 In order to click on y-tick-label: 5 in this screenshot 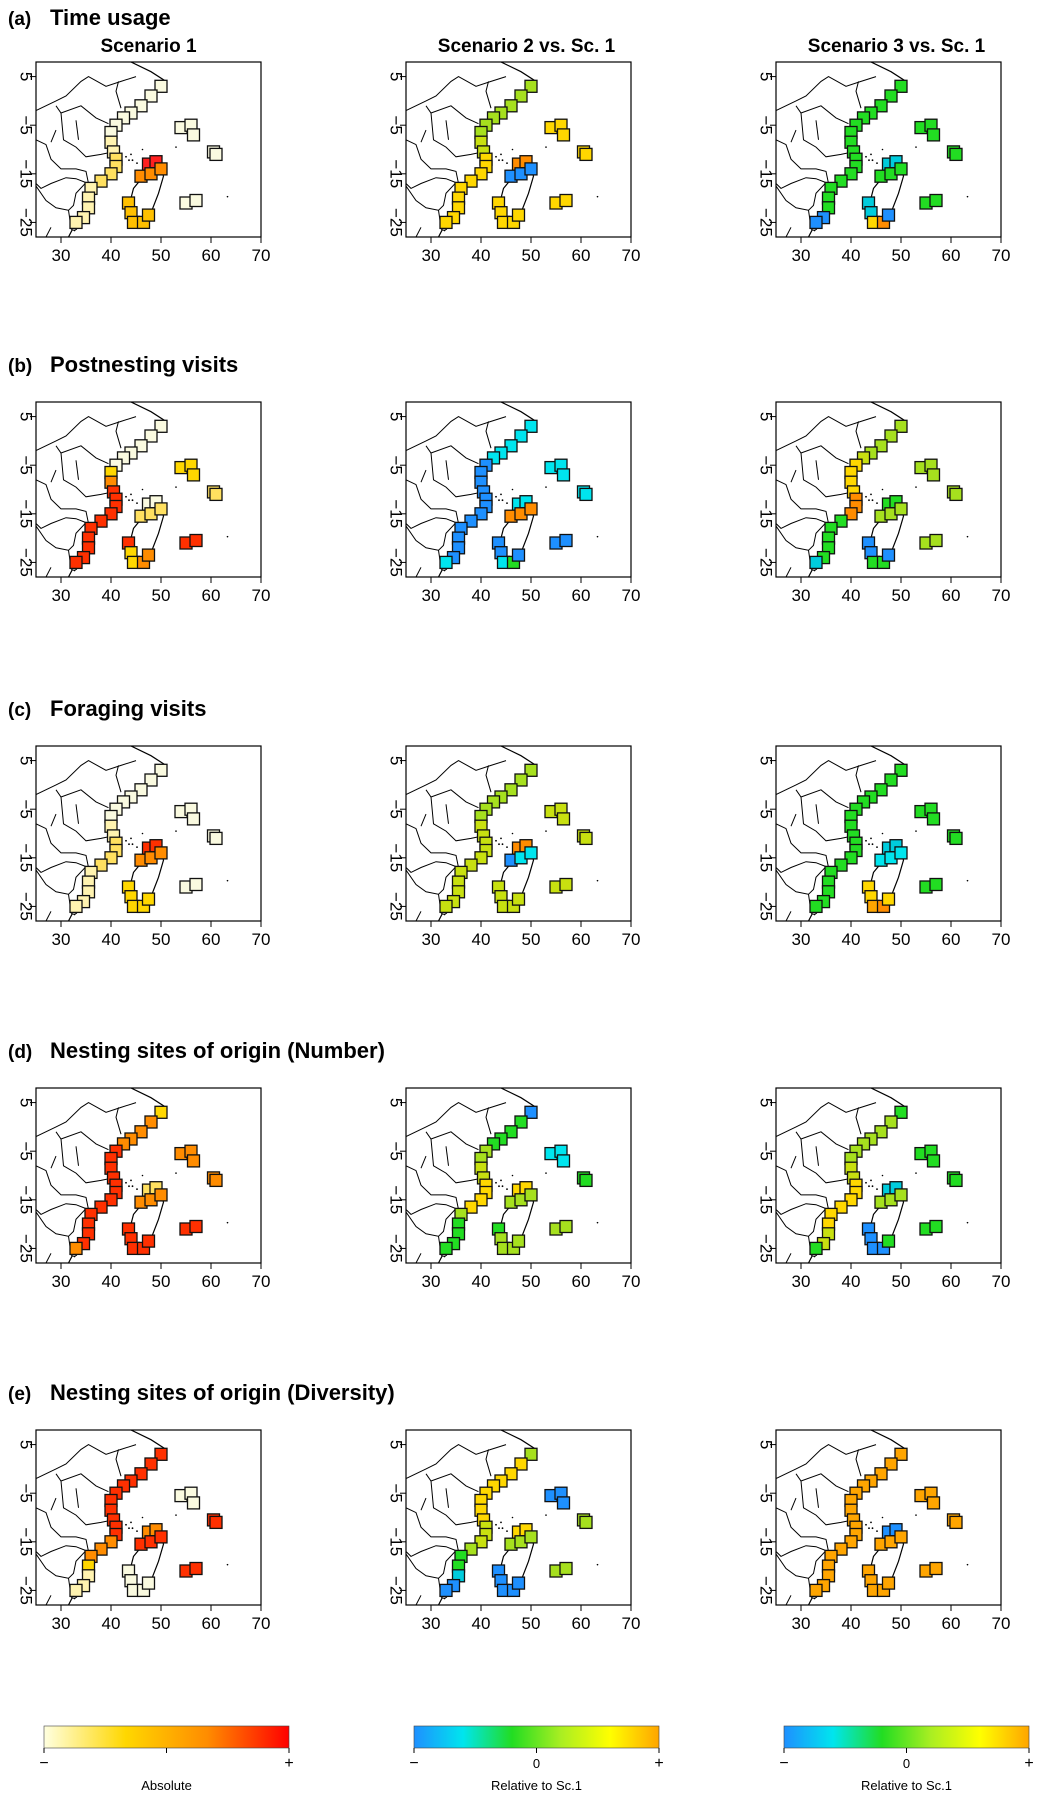, I will do `click(26, 76)`.